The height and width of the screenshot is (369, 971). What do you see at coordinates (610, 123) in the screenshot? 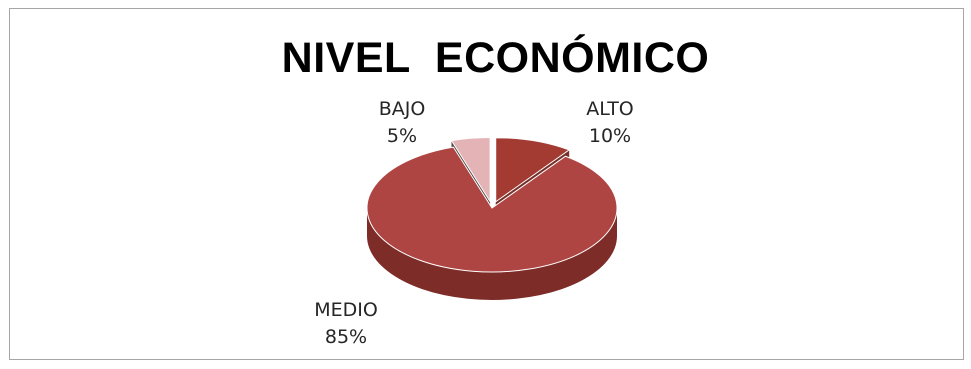
I see `slice-label-alto: ALTO 10%` at bounding box center [610, 123].